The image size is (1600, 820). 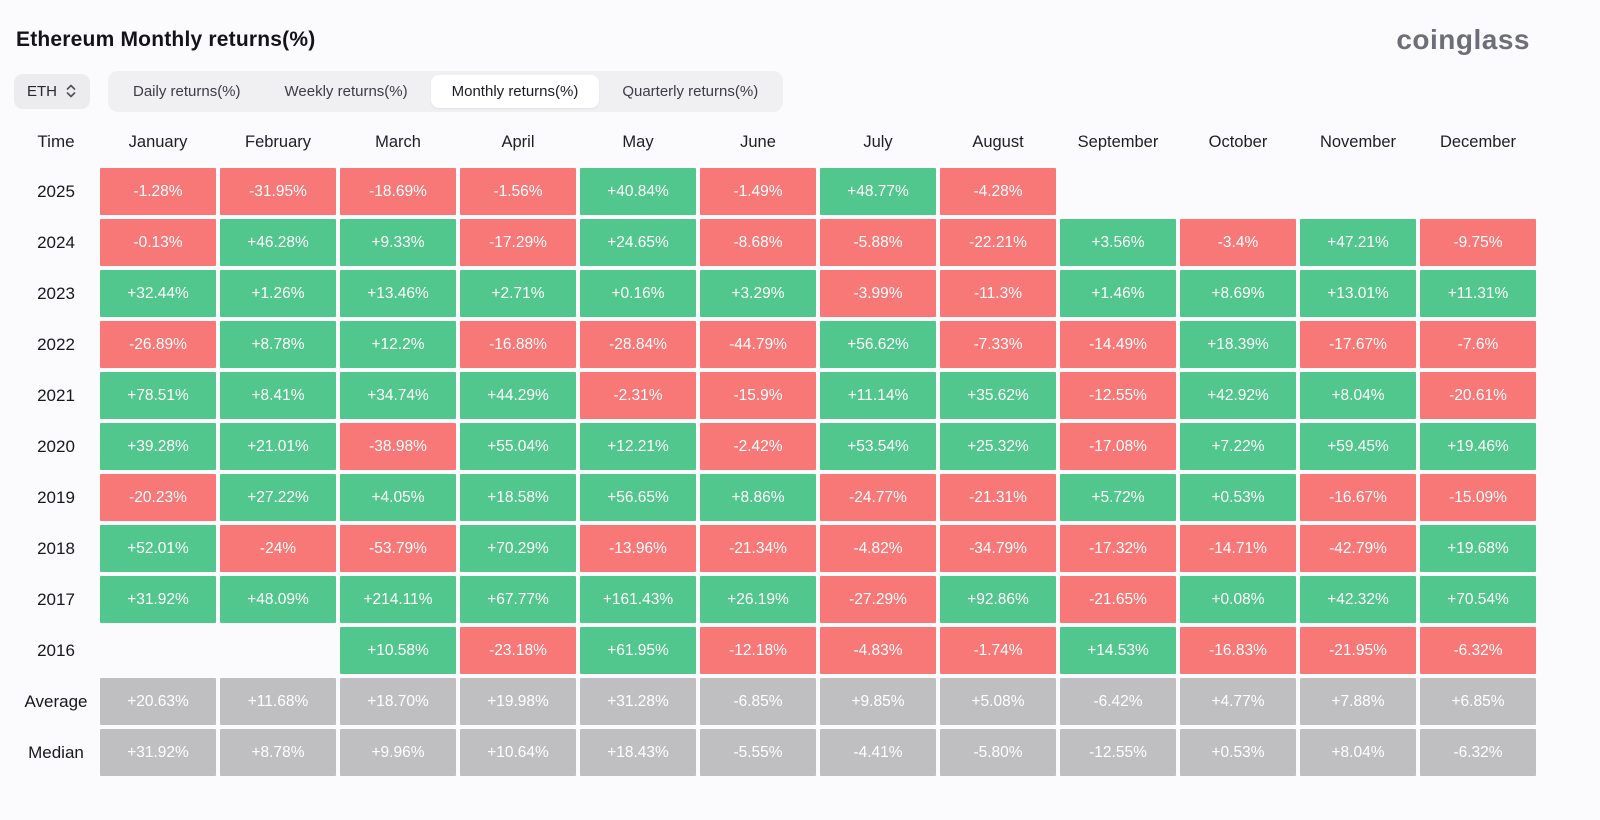 What do you see at coordinates (56, 344) in the screenshot?
I see `row-label: 2022` at bounding box center [56, 344].